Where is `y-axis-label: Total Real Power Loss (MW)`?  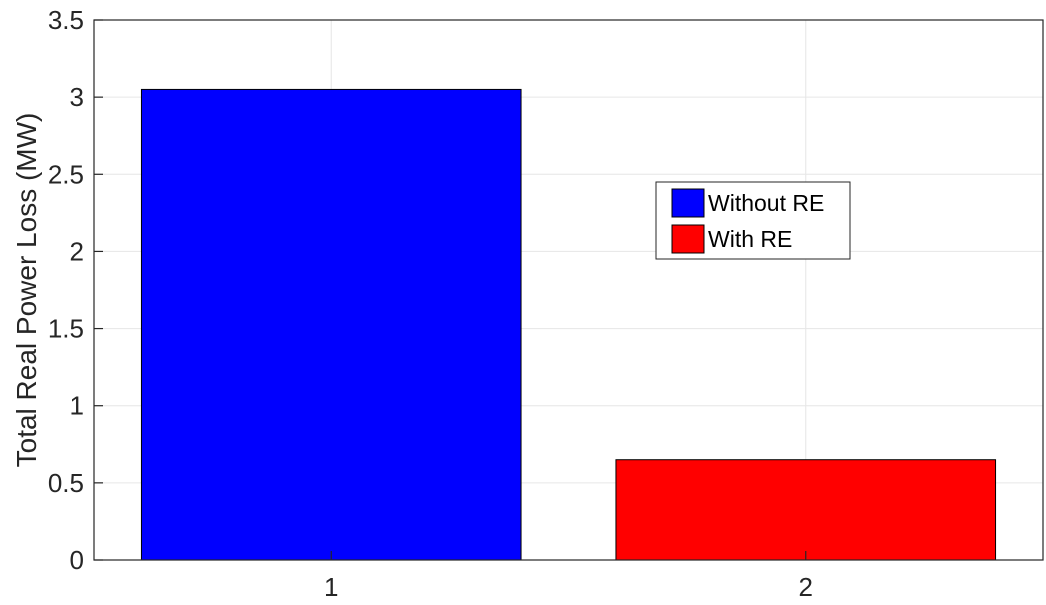
y-axis-label: Total Real Power Loss (MW) is located at coordinates (26, 290).